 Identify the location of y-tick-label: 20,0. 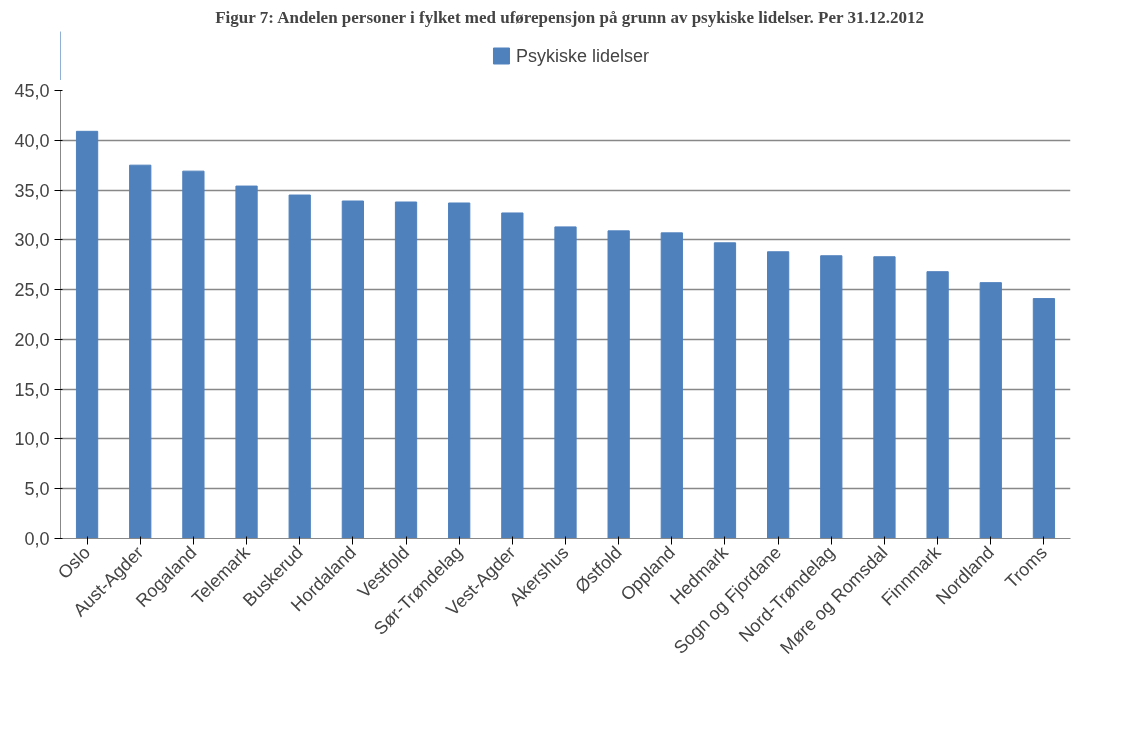
(32, 339).